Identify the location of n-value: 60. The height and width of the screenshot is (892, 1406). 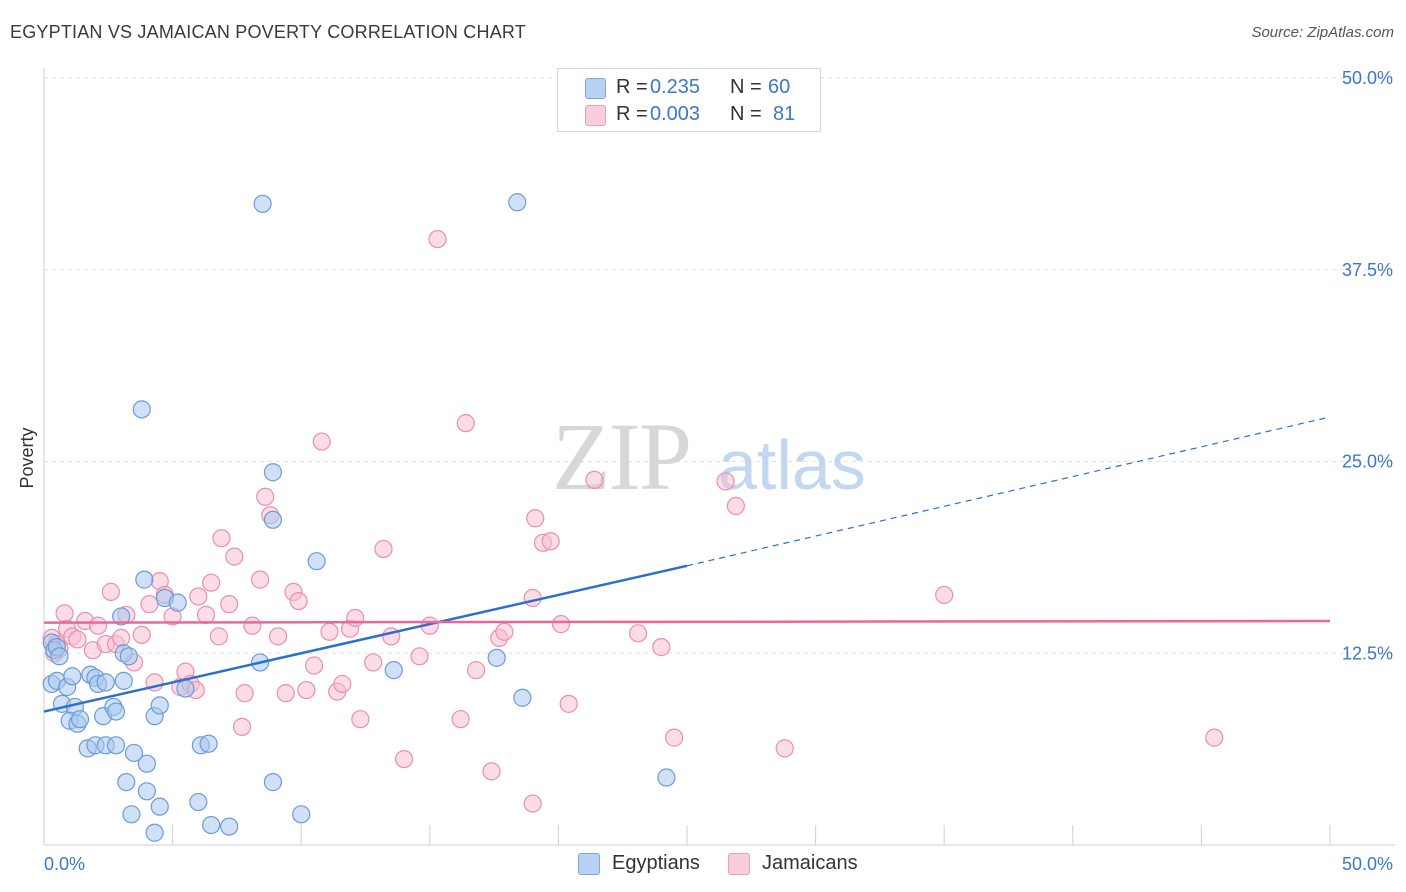
(779, 87).